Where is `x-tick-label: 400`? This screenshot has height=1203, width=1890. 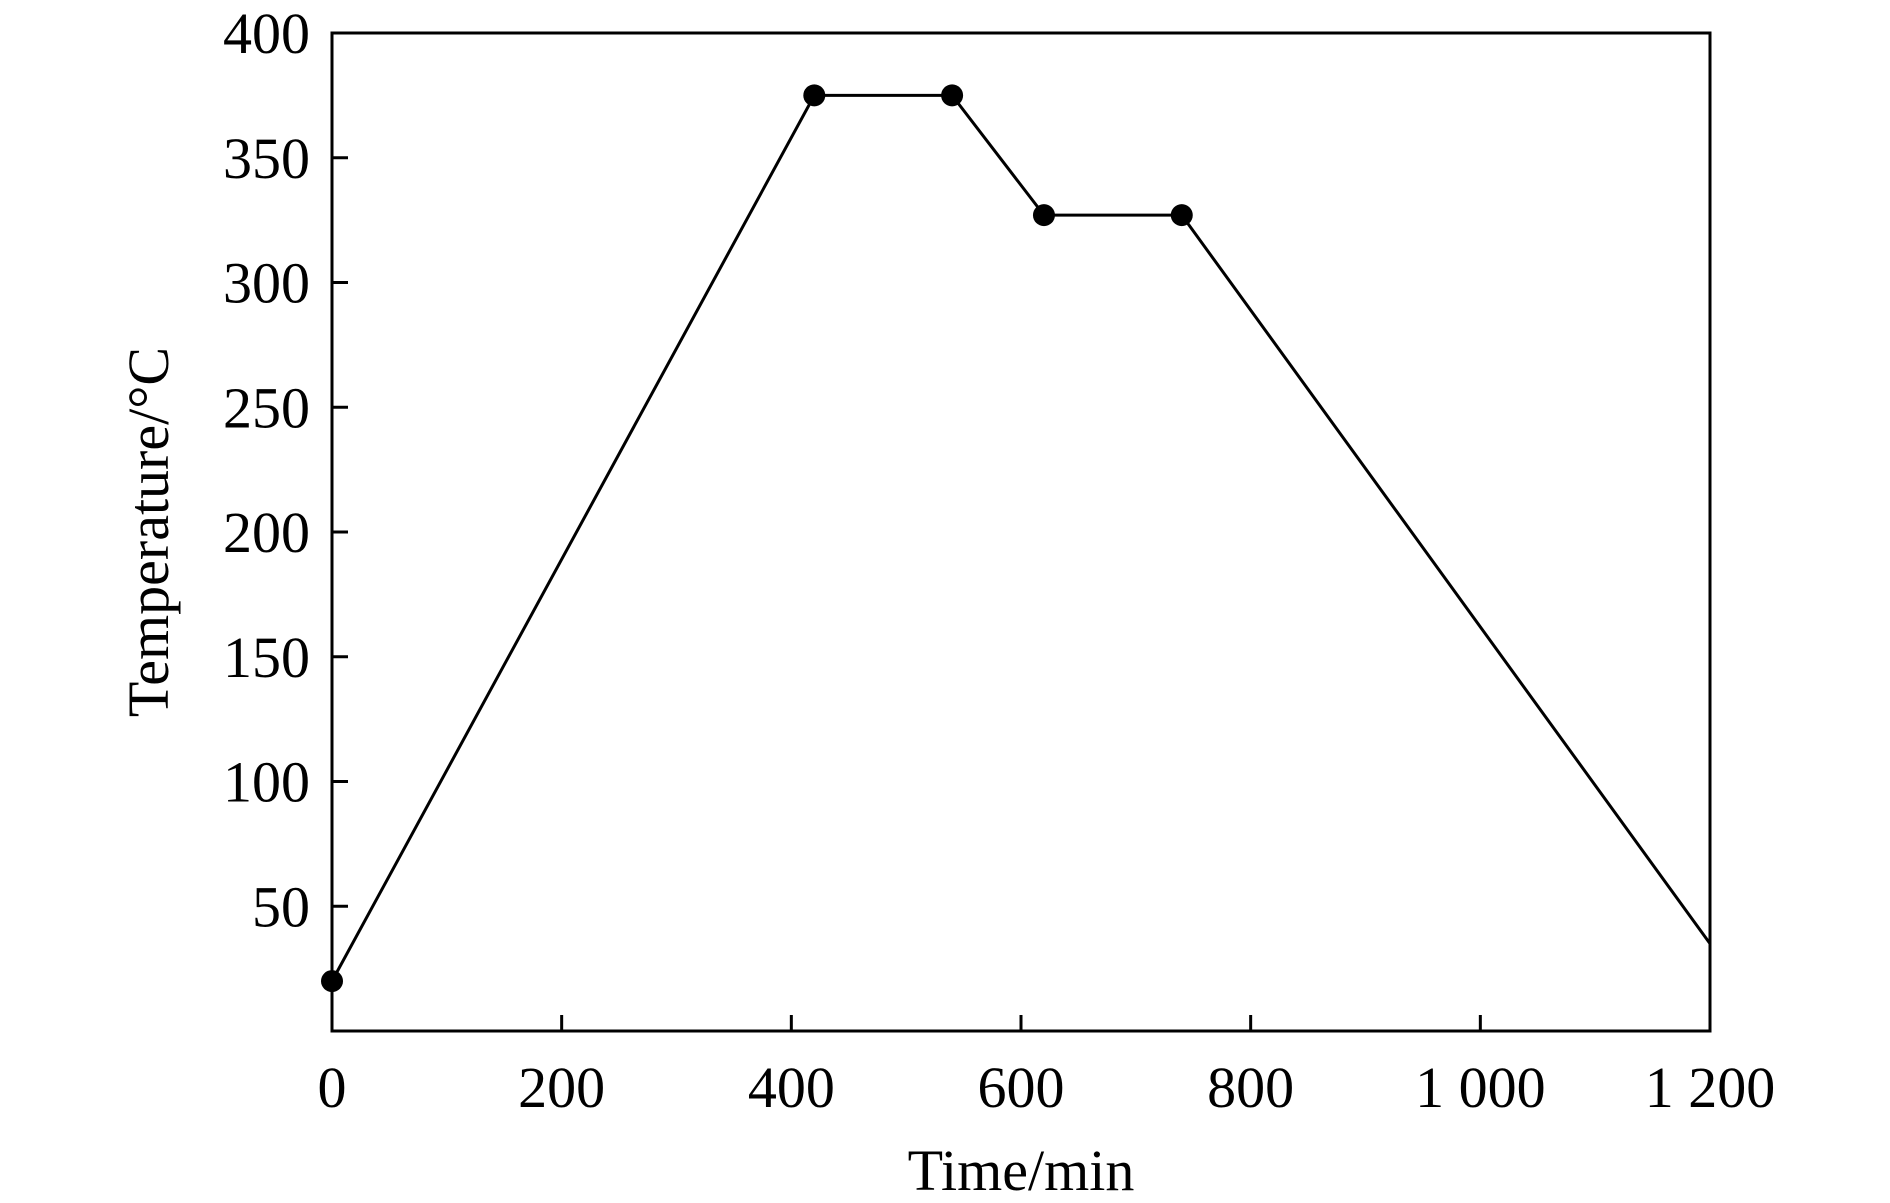 x-tick-label: 400 is located at coordinates (791, 1087).